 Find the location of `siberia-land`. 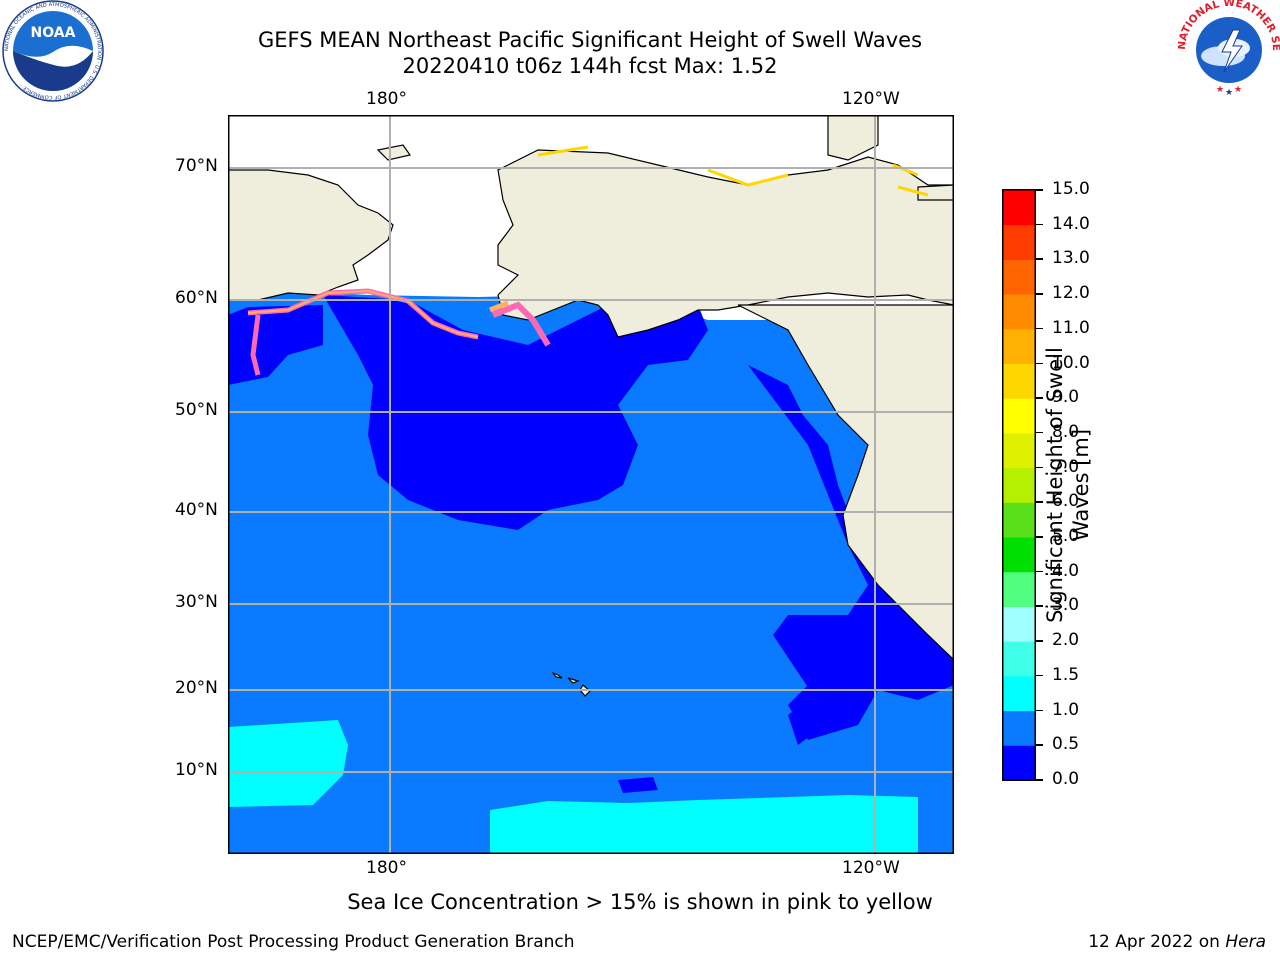

siberia-land is located at coordinates (311, 235).